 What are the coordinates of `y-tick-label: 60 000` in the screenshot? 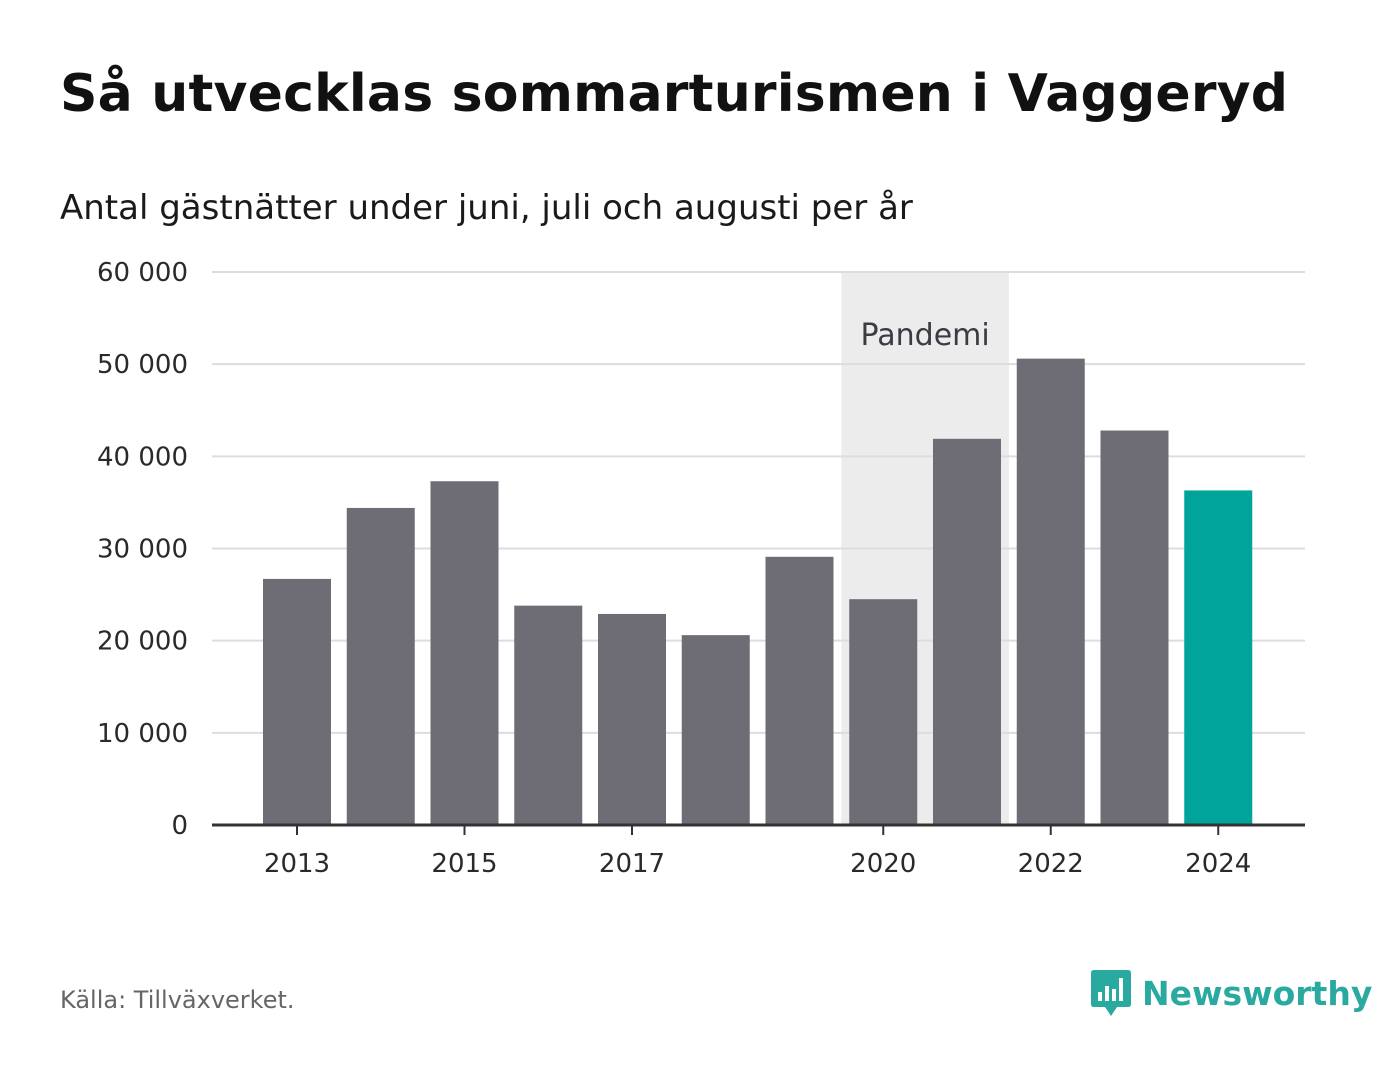 It's located at (142, 273).